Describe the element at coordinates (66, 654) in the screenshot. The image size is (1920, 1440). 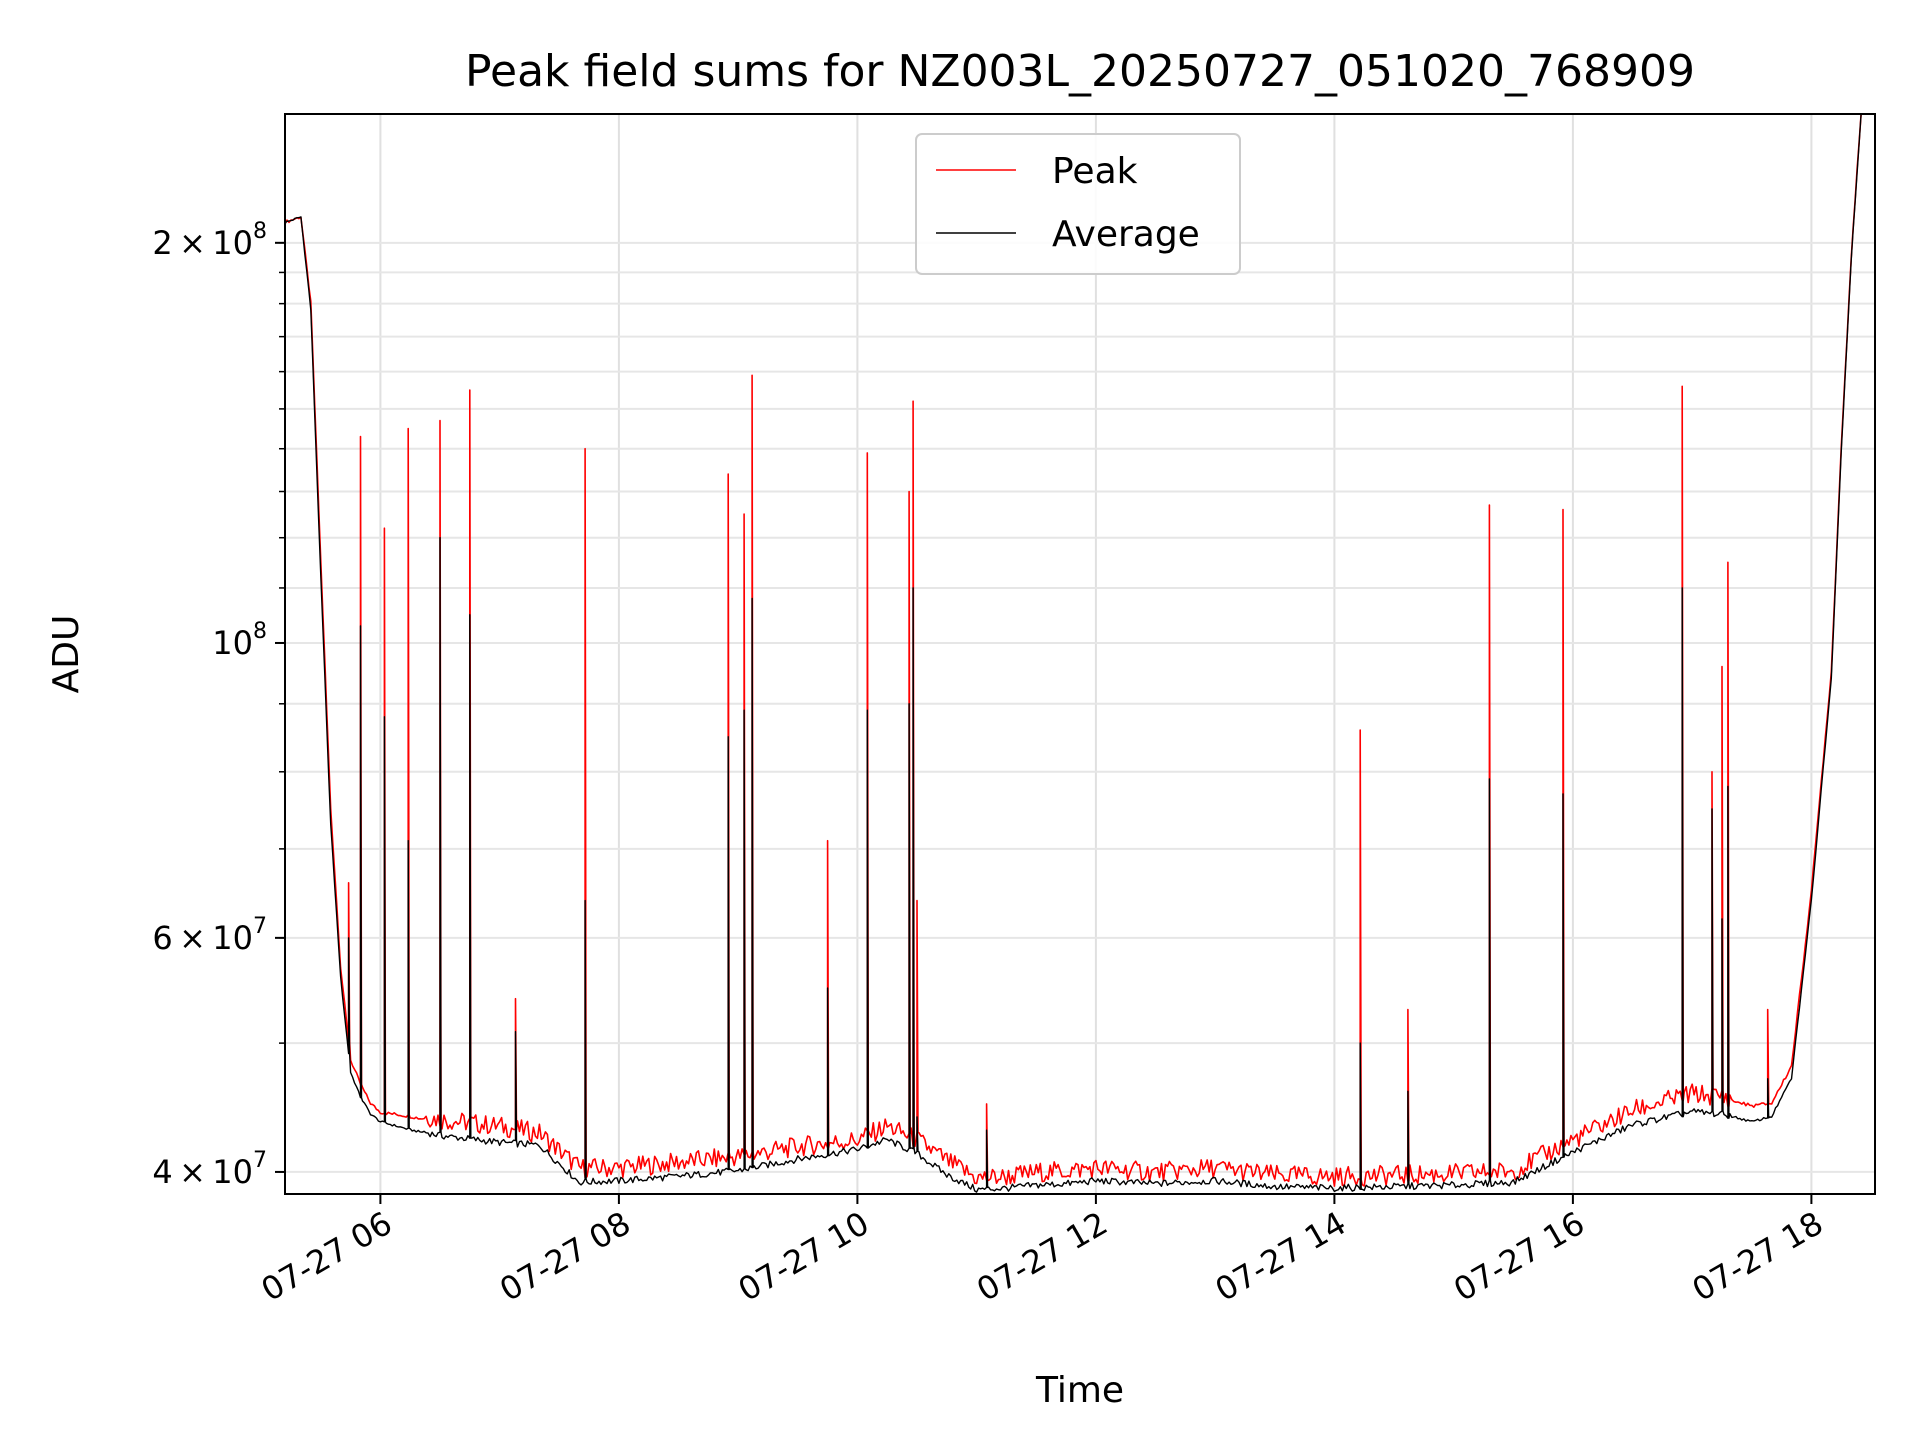
I see `y-axis-label: ADU` at that location.